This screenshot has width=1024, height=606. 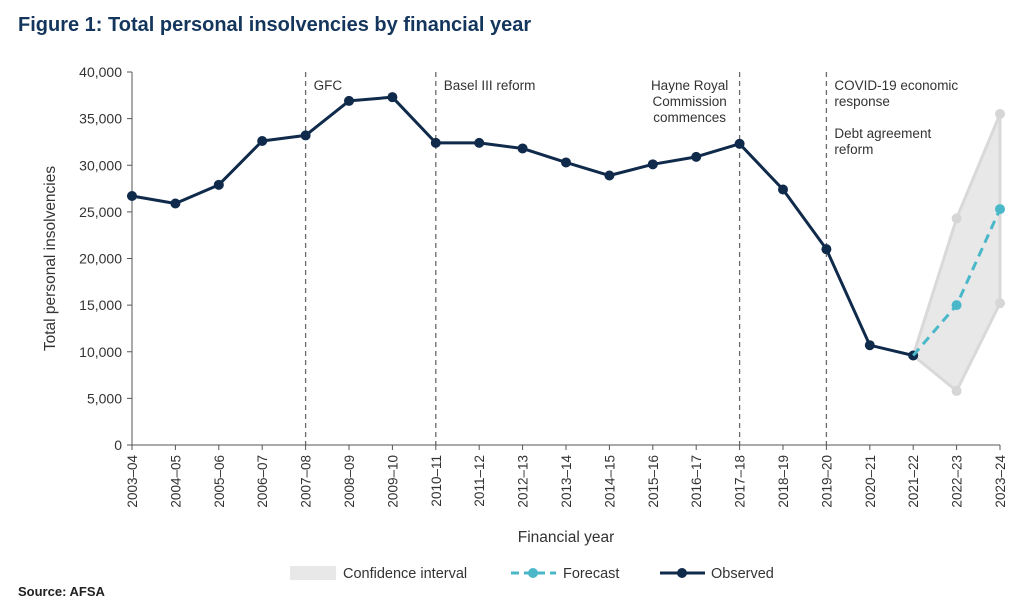 What do you see at coordinates (262, 481) in the screenshot?
I see `x-tick-label: 2006–07` at bounding box center [262, 481].